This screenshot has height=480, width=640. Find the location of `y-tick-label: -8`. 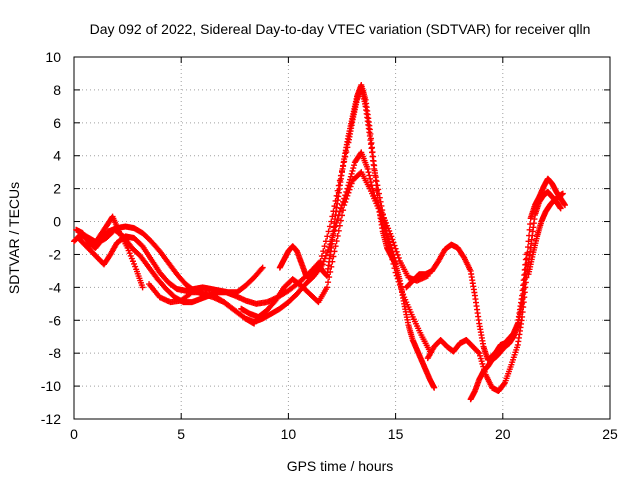

y-tick-label: -8 is located at coordinates (55, 353).